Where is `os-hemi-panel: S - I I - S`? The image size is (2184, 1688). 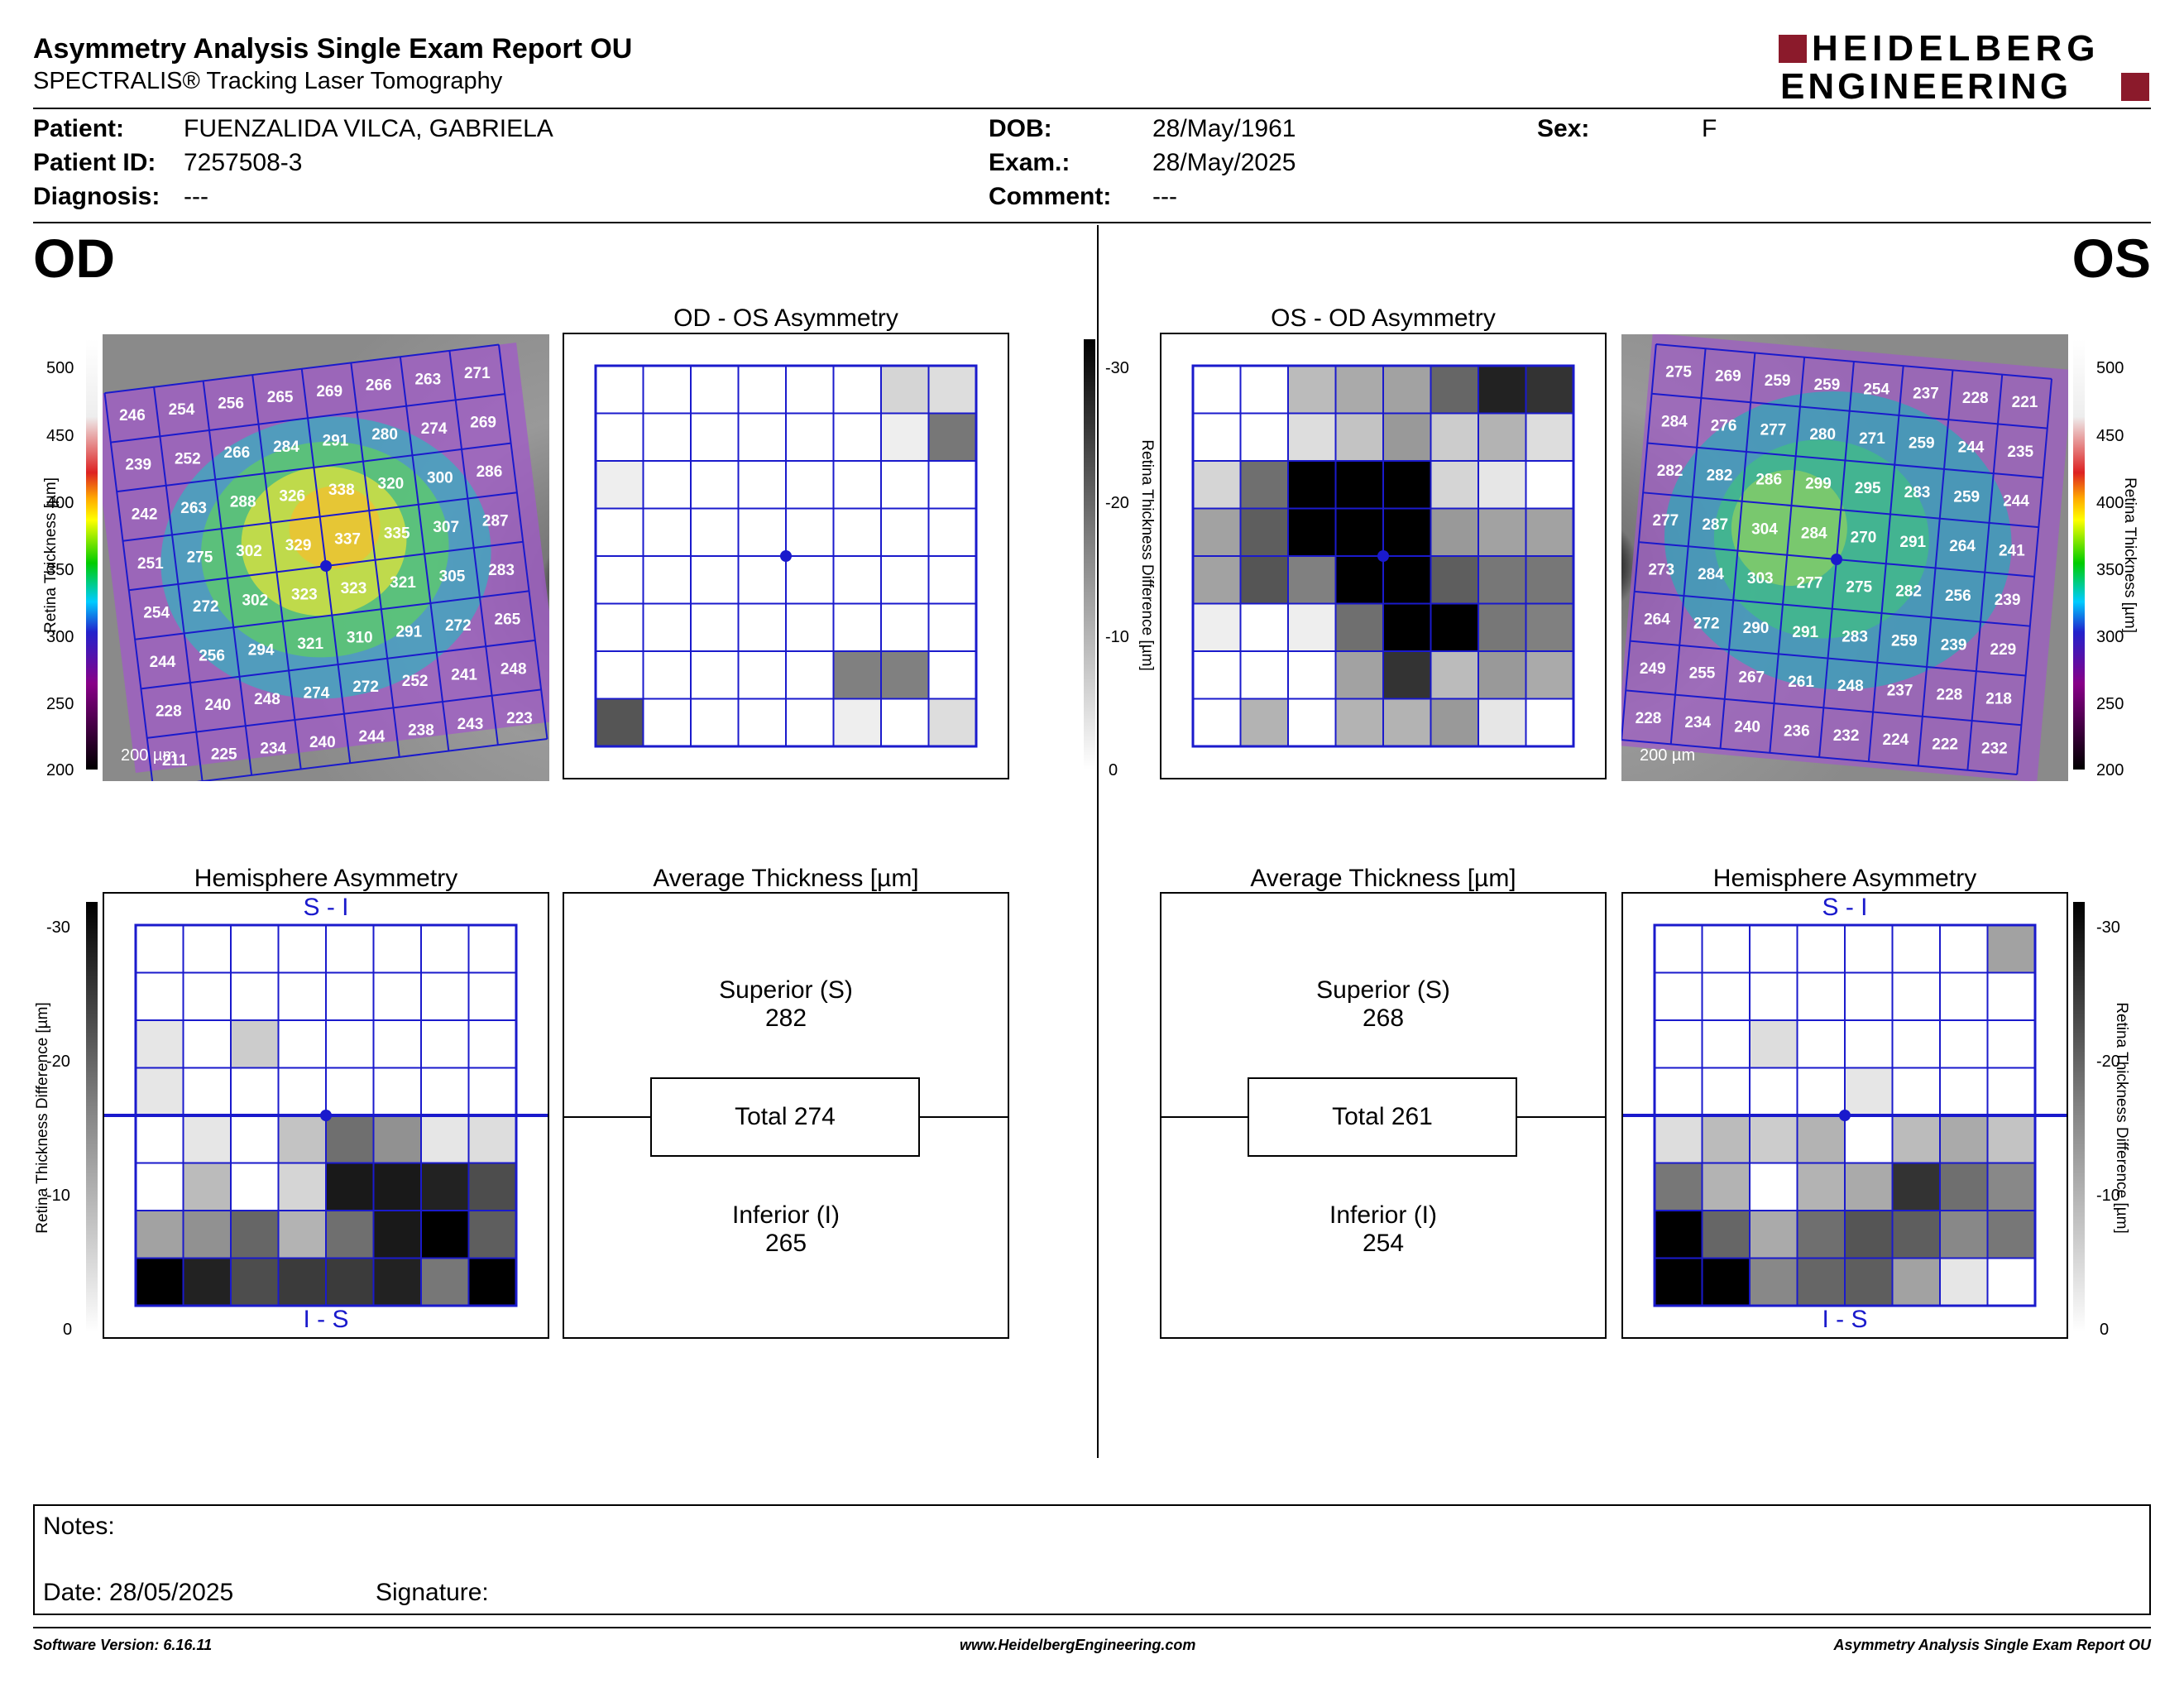
os-hemi-panel: S - I I - S is located at coordinates (1844, 1115).